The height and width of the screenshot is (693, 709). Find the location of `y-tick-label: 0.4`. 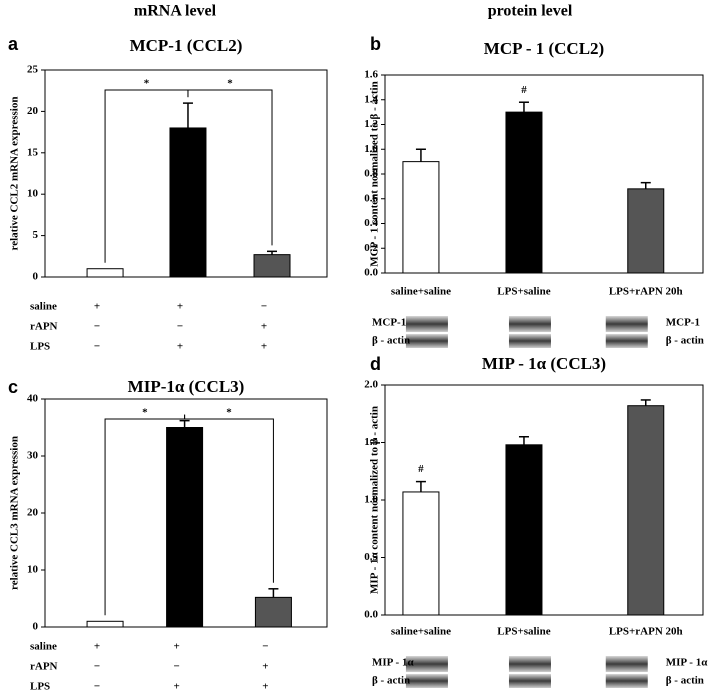

y-tick-label: 0.4 is located at coordinates (371, 223).